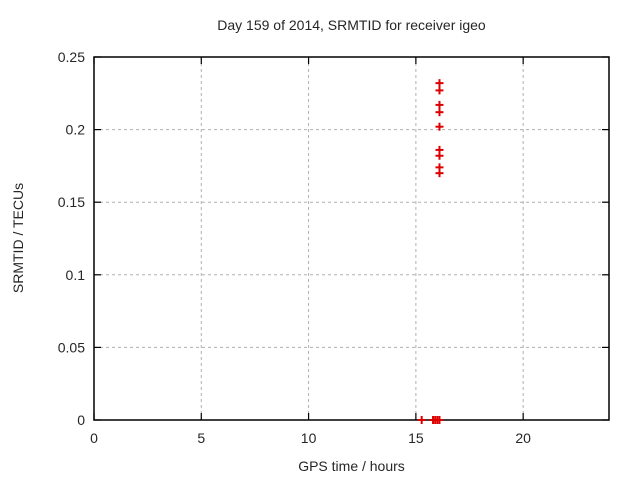 The image size is (640, 480). Describe the element at coordinates (76, 130) in the screenshot. I see `tick-label: 0.2` at that location.